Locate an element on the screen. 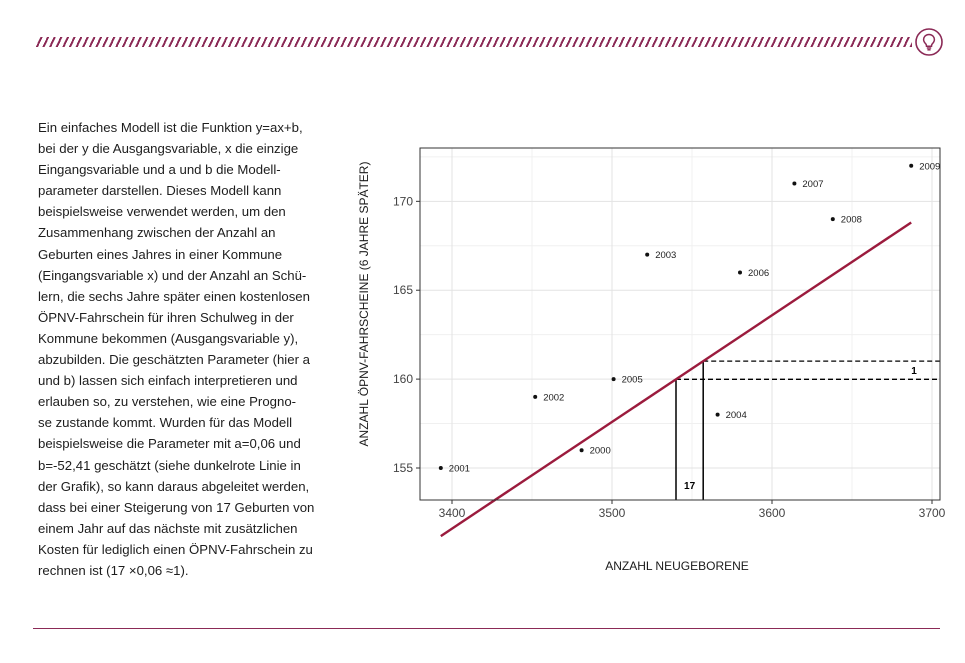 The image size is (965, 663). point-label: 2009 is located at coordinates (929, 166).